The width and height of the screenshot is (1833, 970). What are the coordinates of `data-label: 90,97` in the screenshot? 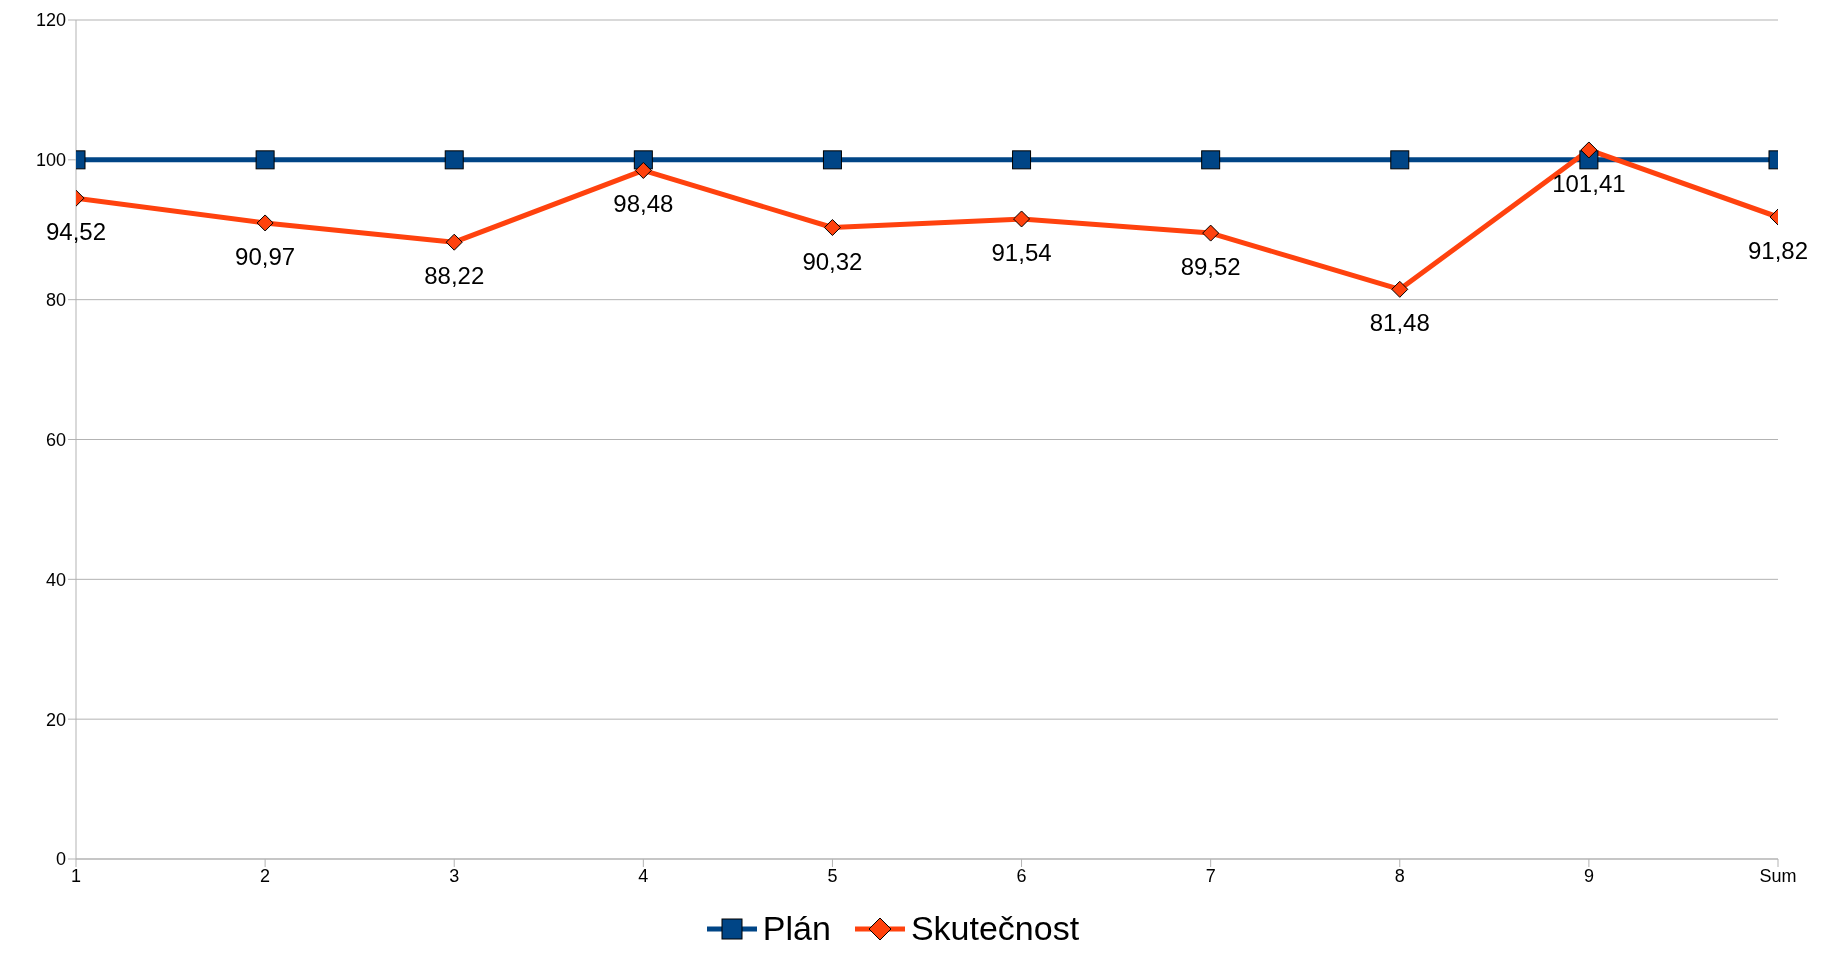 It's located at (265, 256).